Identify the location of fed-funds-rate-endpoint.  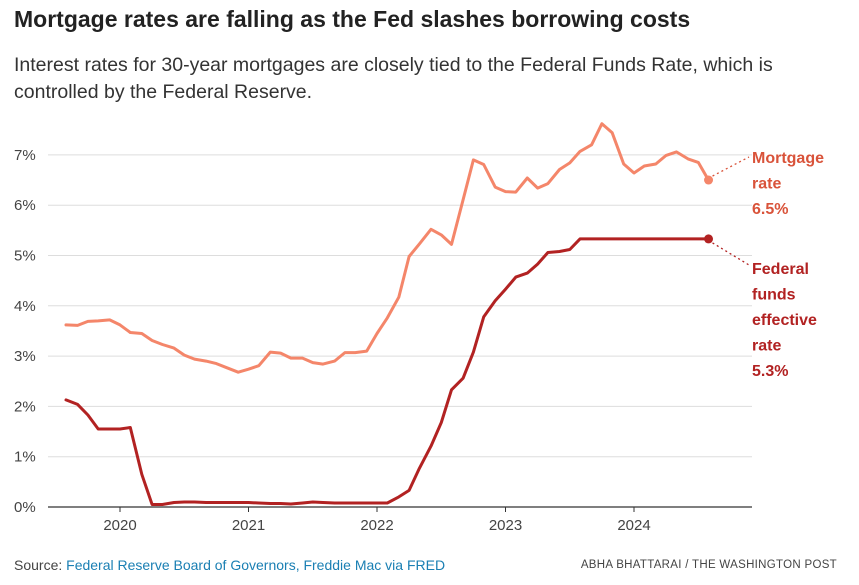
(709, 239).